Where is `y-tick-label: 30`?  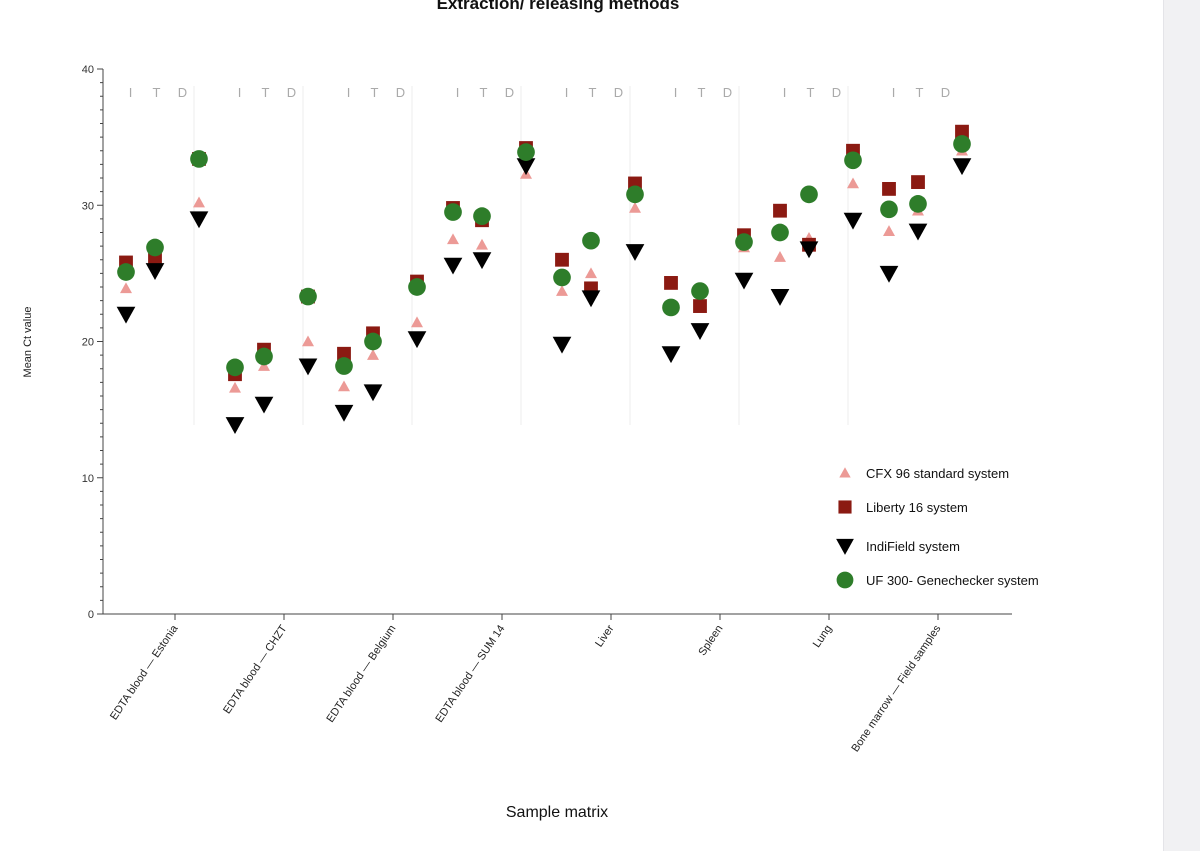 y-tick-label: 30 is located at coordinates (88, 206).